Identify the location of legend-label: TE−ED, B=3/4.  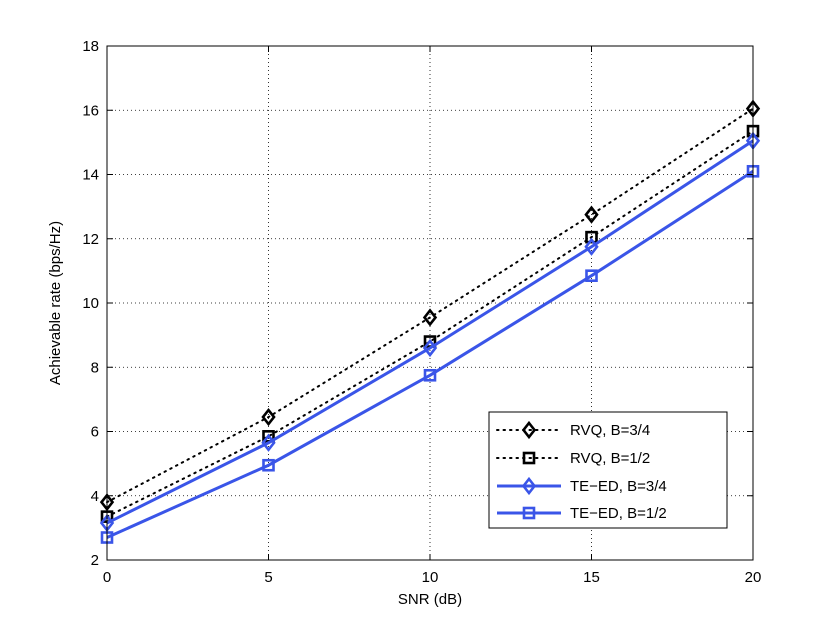
(618, 486).